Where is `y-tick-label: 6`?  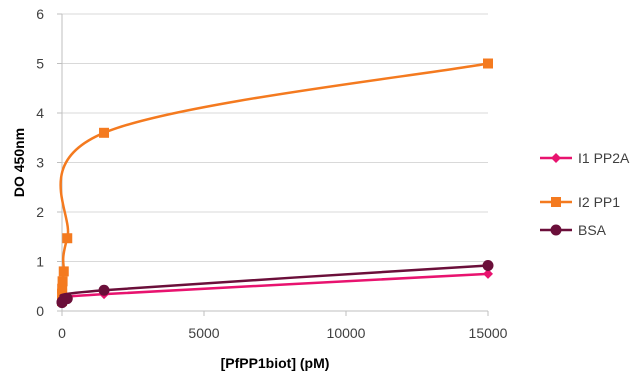
y-tick-label: 6 is located at coordinates (40, 14).